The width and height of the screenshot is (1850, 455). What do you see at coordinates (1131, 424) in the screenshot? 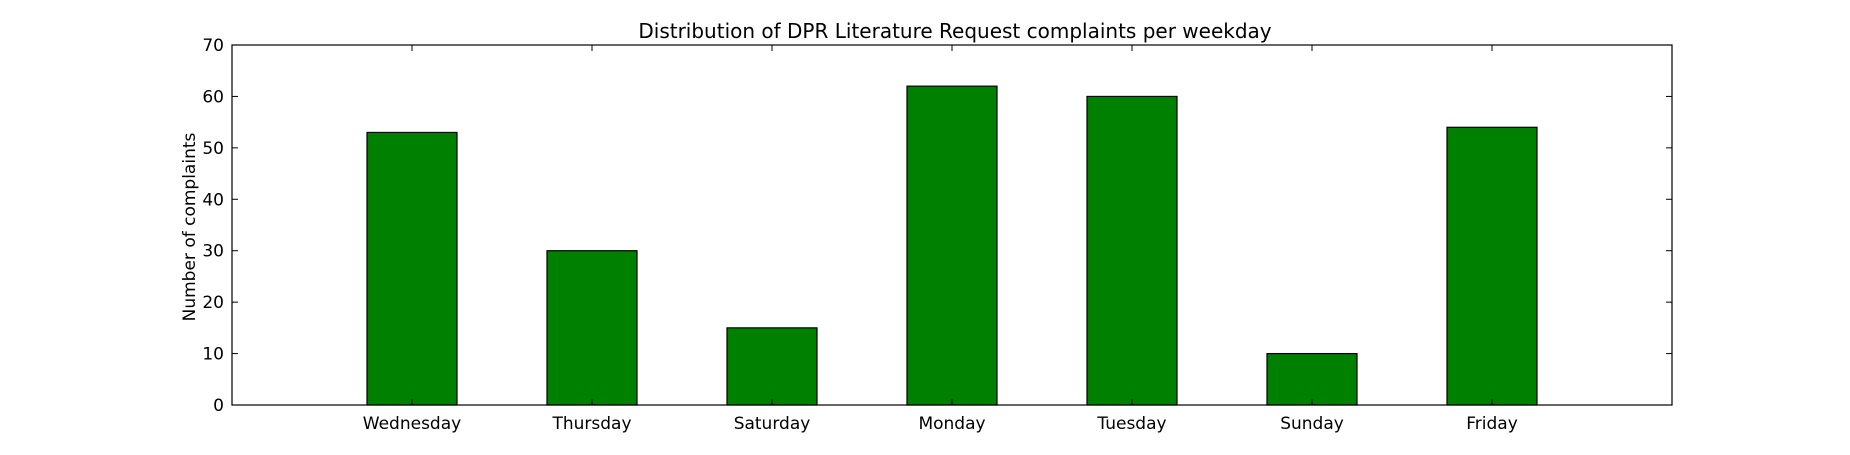
I see `x-tick-label: Tuesday` at bounding box center [1131, 424].